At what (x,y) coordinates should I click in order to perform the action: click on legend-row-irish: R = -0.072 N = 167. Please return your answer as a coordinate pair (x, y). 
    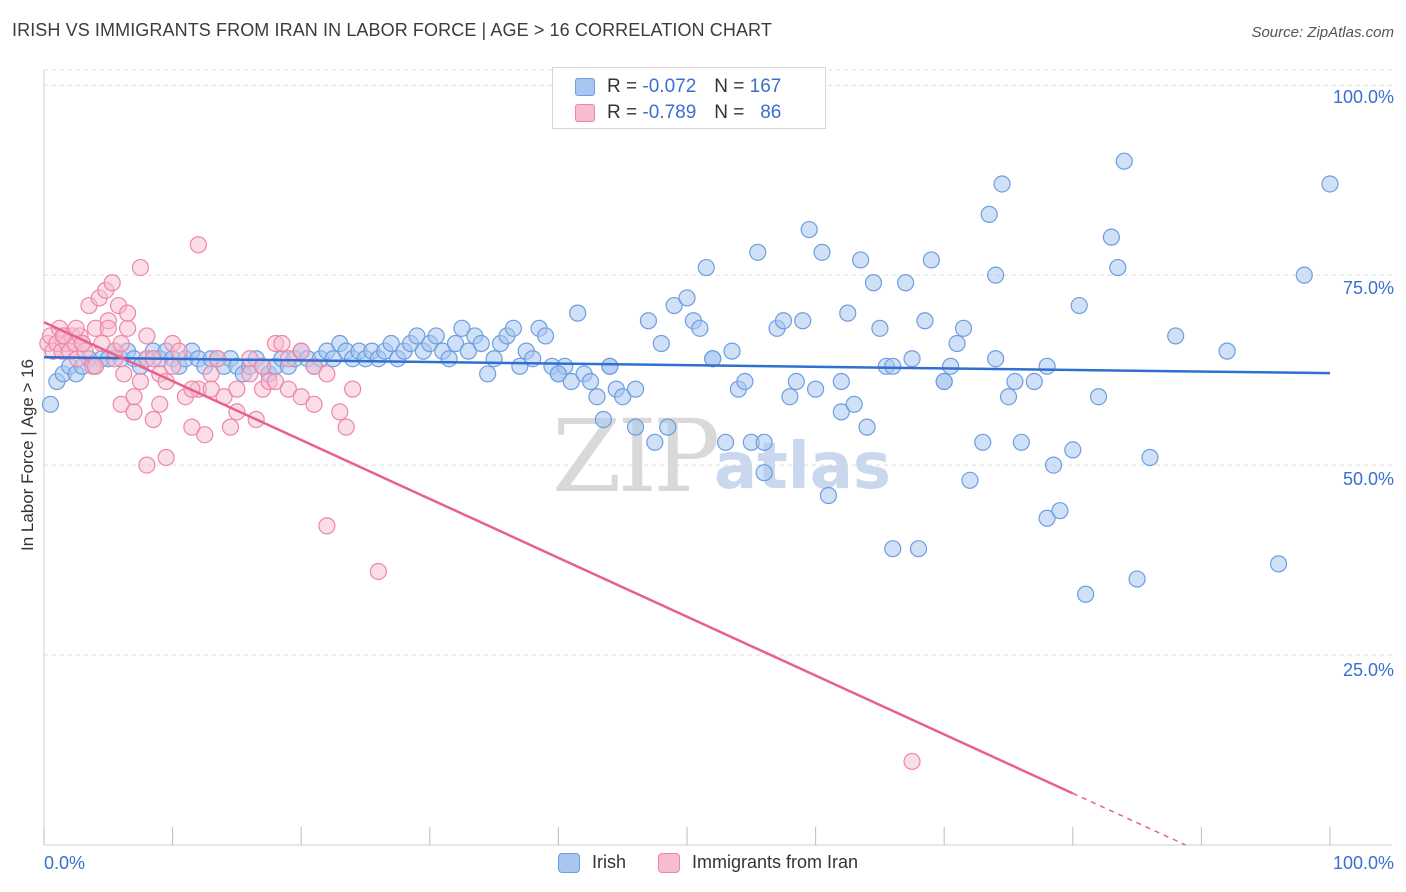
    Looking at the image, I should click on (678, 87).